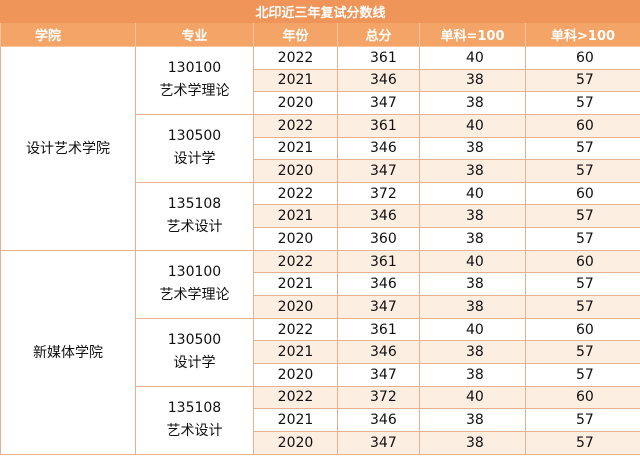 This screenshot has height=458, width=640. What do you see at coordinates (378, 34) in the screenshot?
I see `header-total: 总分` at bounding box center [378, 34].